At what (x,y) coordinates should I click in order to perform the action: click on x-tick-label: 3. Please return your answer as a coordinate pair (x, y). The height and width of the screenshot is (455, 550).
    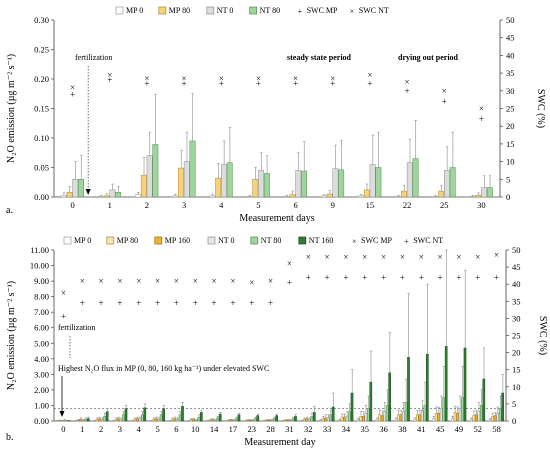
    Looking at the image, I should click on (184, 205).